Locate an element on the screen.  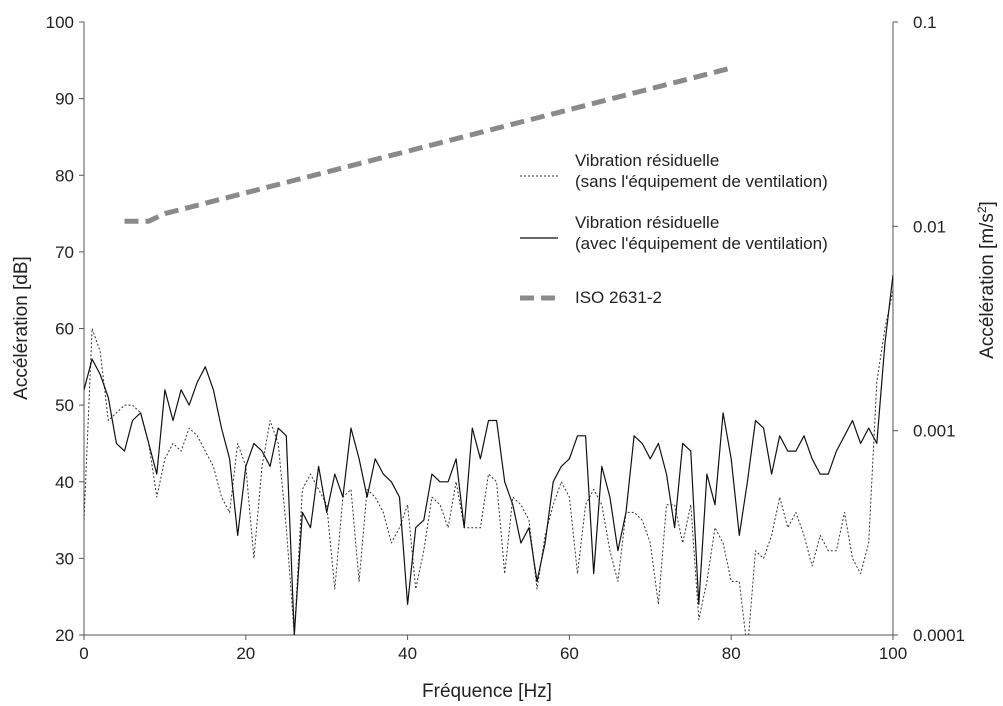
y-right-tick-label: 0.0001 is located at coordinates (939, 635).